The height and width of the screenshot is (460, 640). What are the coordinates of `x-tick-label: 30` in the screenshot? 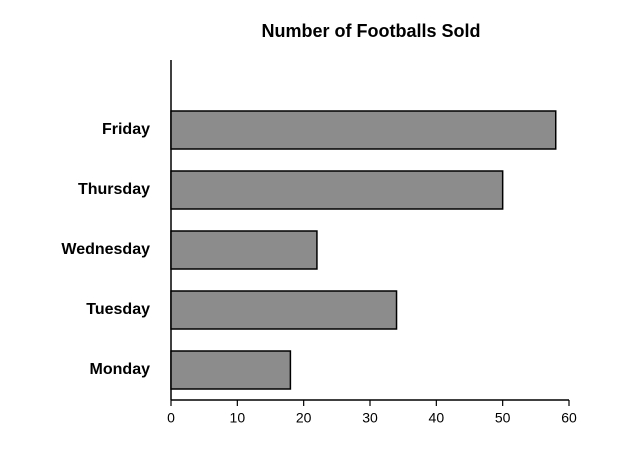 It's located at (370, 418).